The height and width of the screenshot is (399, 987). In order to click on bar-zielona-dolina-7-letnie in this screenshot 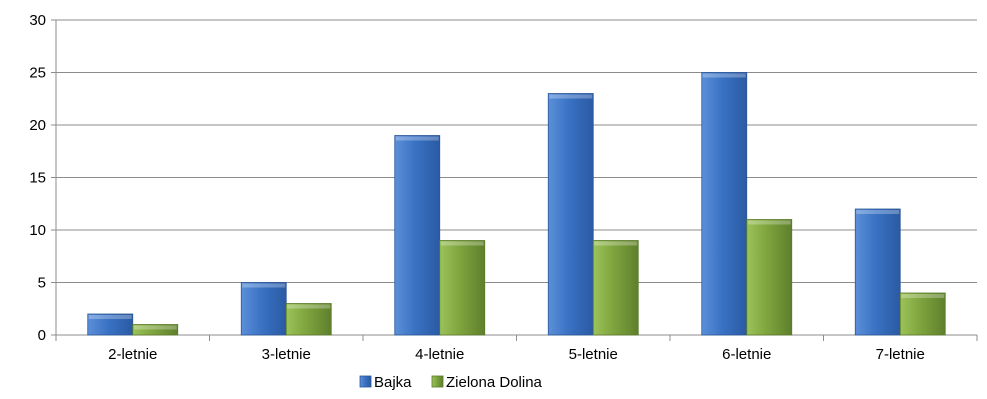, I will do `click(922, 314)`.